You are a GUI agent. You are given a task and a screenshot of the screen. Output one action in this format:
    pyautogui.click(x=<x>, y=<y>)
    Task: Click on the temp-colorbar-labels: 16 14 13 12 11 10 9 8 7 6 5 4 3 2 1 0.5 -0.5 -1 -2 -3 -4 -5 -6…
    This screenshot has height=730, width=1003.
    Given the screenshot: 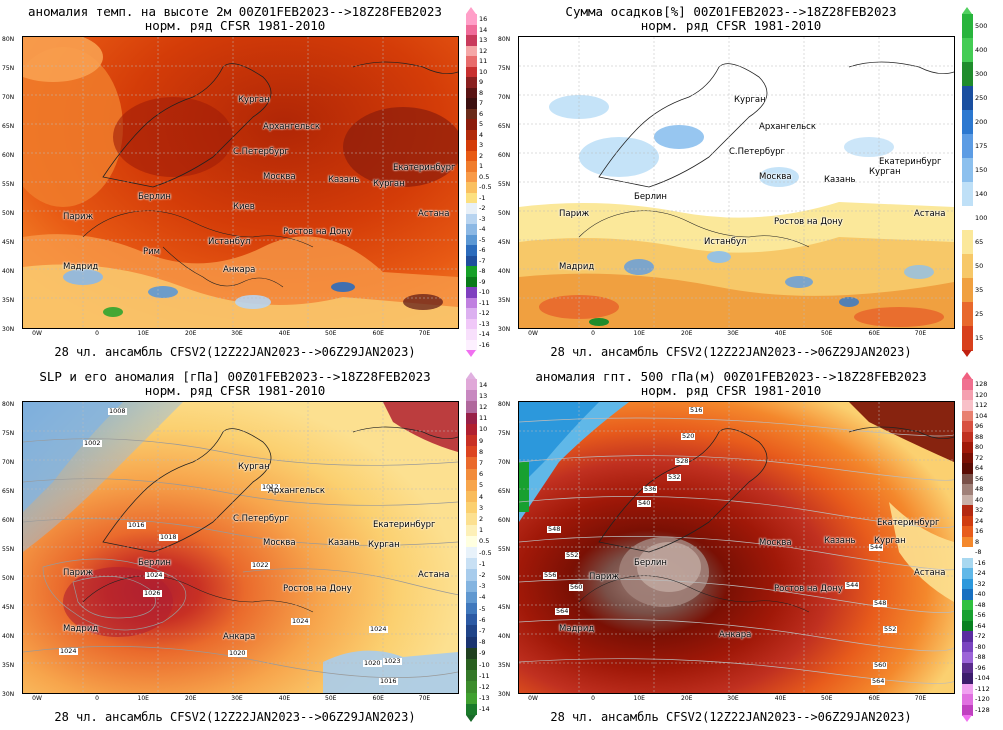 What is the action you would take?
    pyautogui.click(x=490, y=182)
    